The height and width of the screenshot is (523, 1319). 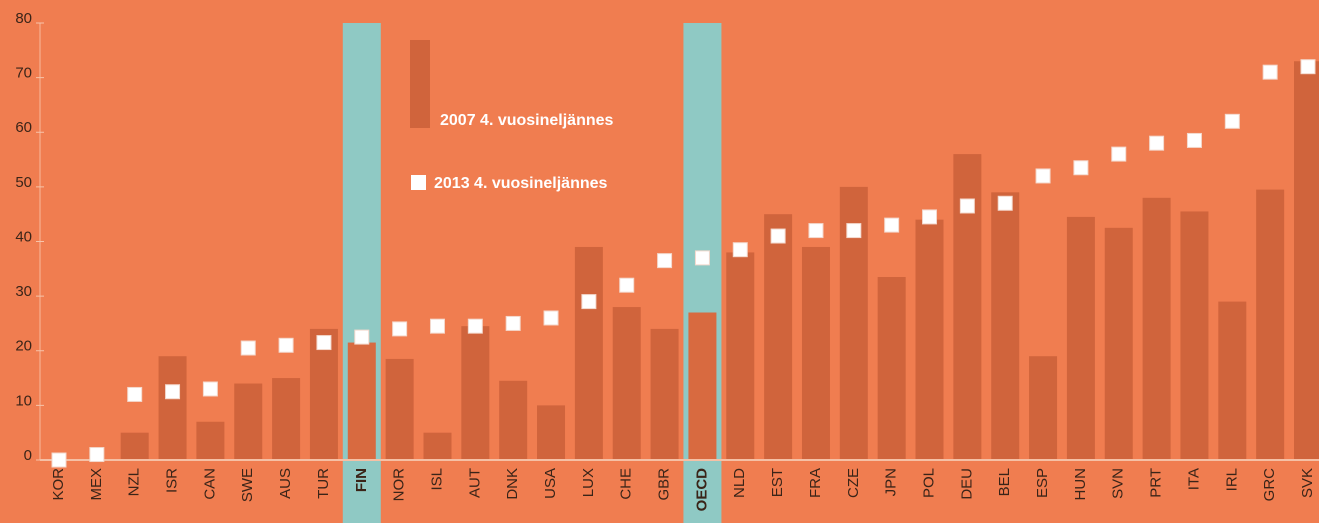 What do you see at coordinates (361, 480) in the screenshot?
I see `x-tick-label: FIN` at bounding box center [361, 480].